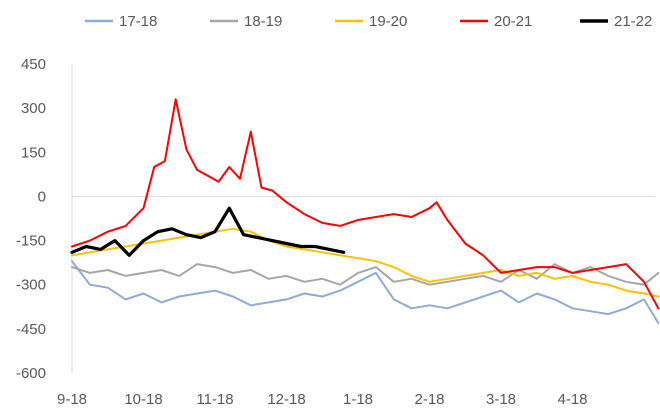  I want to click on y-tick-label: 450, so click(33, 64).